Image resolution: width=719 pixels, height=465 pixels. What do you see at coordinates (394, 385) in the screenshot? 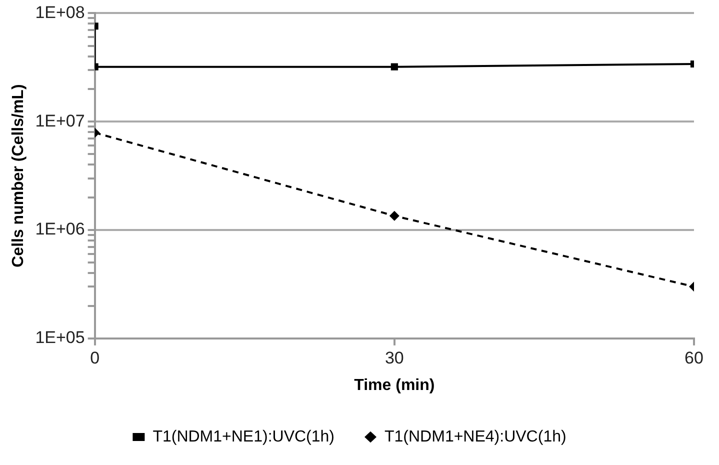
I see `x-axis-title: Time (min)` at bounding box center [394, 385].